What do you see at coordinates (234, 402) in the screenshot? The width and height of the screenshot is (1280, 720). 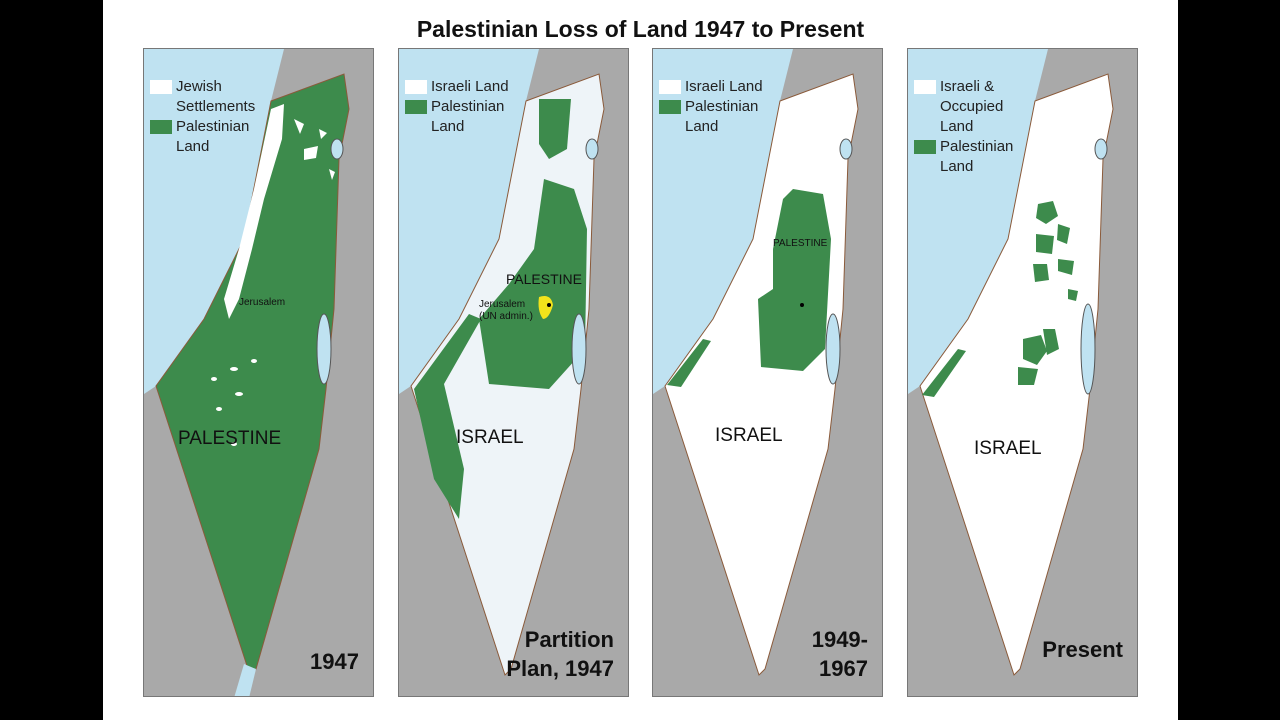 I see `settlement-spots` at bounding box center [234, 402].